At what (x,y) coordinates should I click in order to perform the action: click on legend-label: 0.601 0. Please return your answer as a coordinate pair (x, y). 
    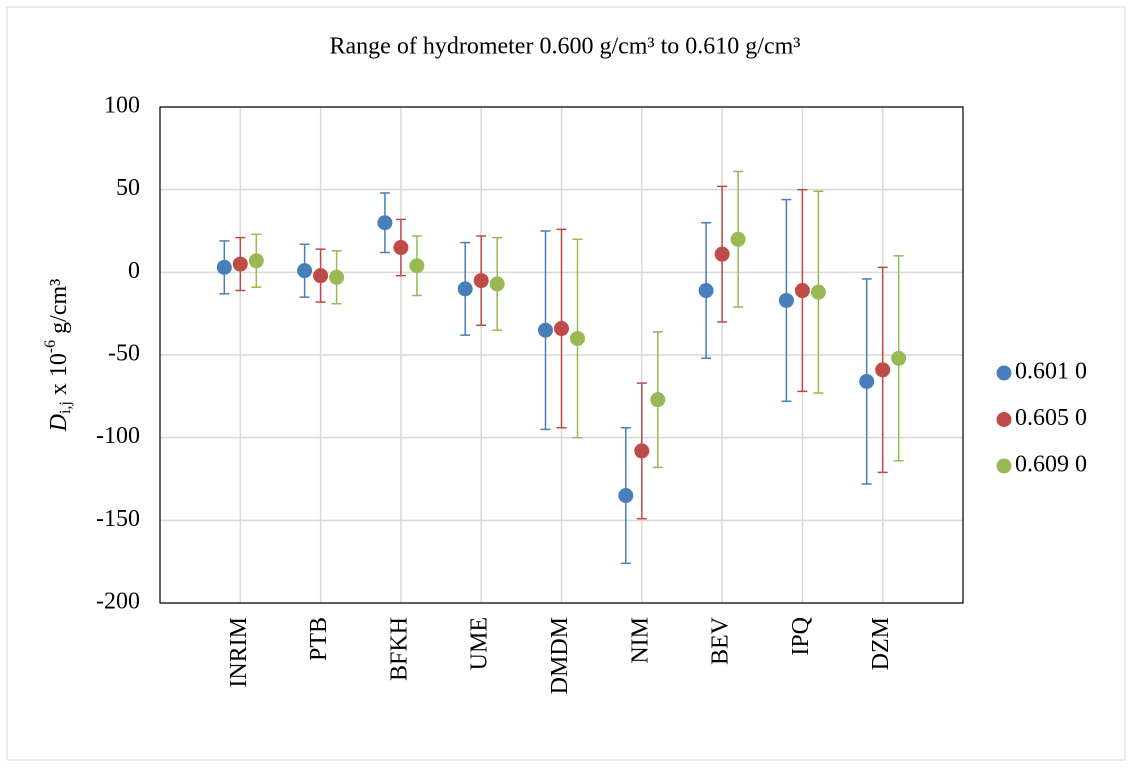
    Looking at the image, I should click on (1051, 372).